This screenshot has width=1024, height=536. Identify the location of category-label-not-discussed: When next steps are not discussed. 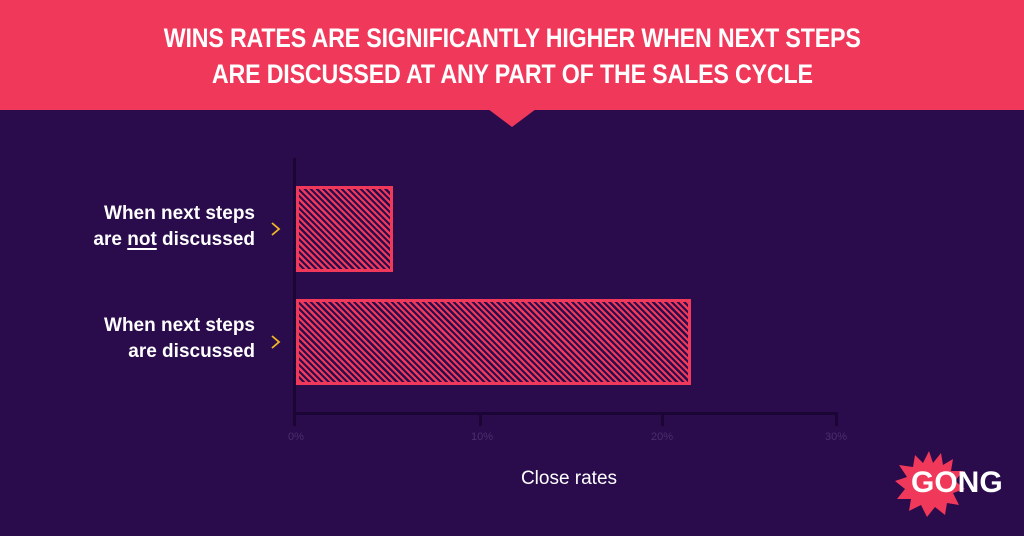
(174, 227).